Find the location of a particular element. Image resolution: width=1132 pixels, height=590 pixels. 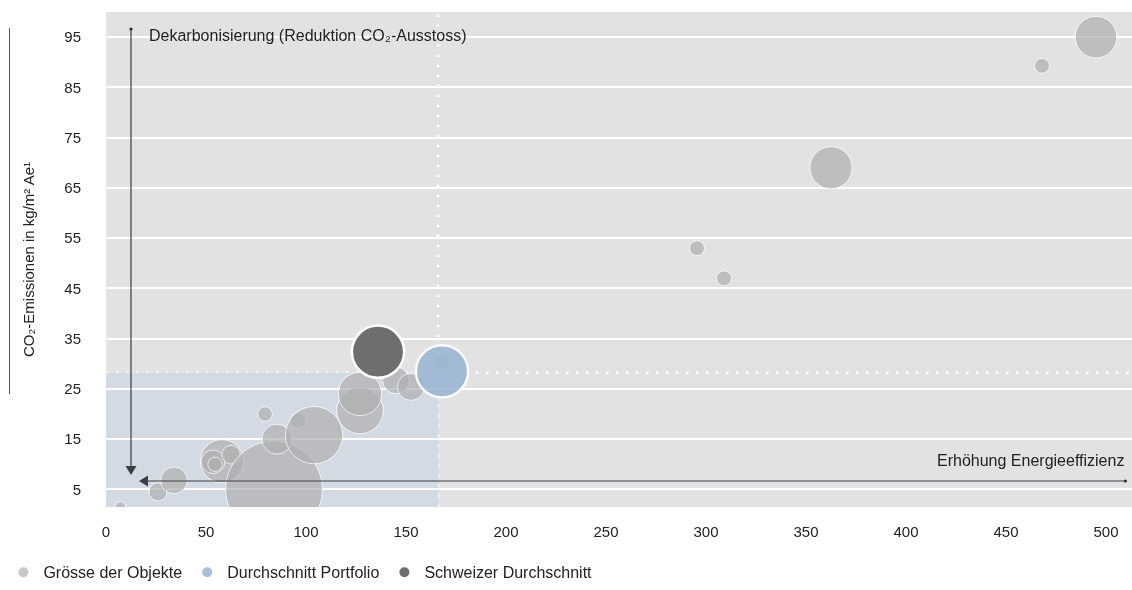

y-tick-label: 65 is located at coordinates (72, 188).